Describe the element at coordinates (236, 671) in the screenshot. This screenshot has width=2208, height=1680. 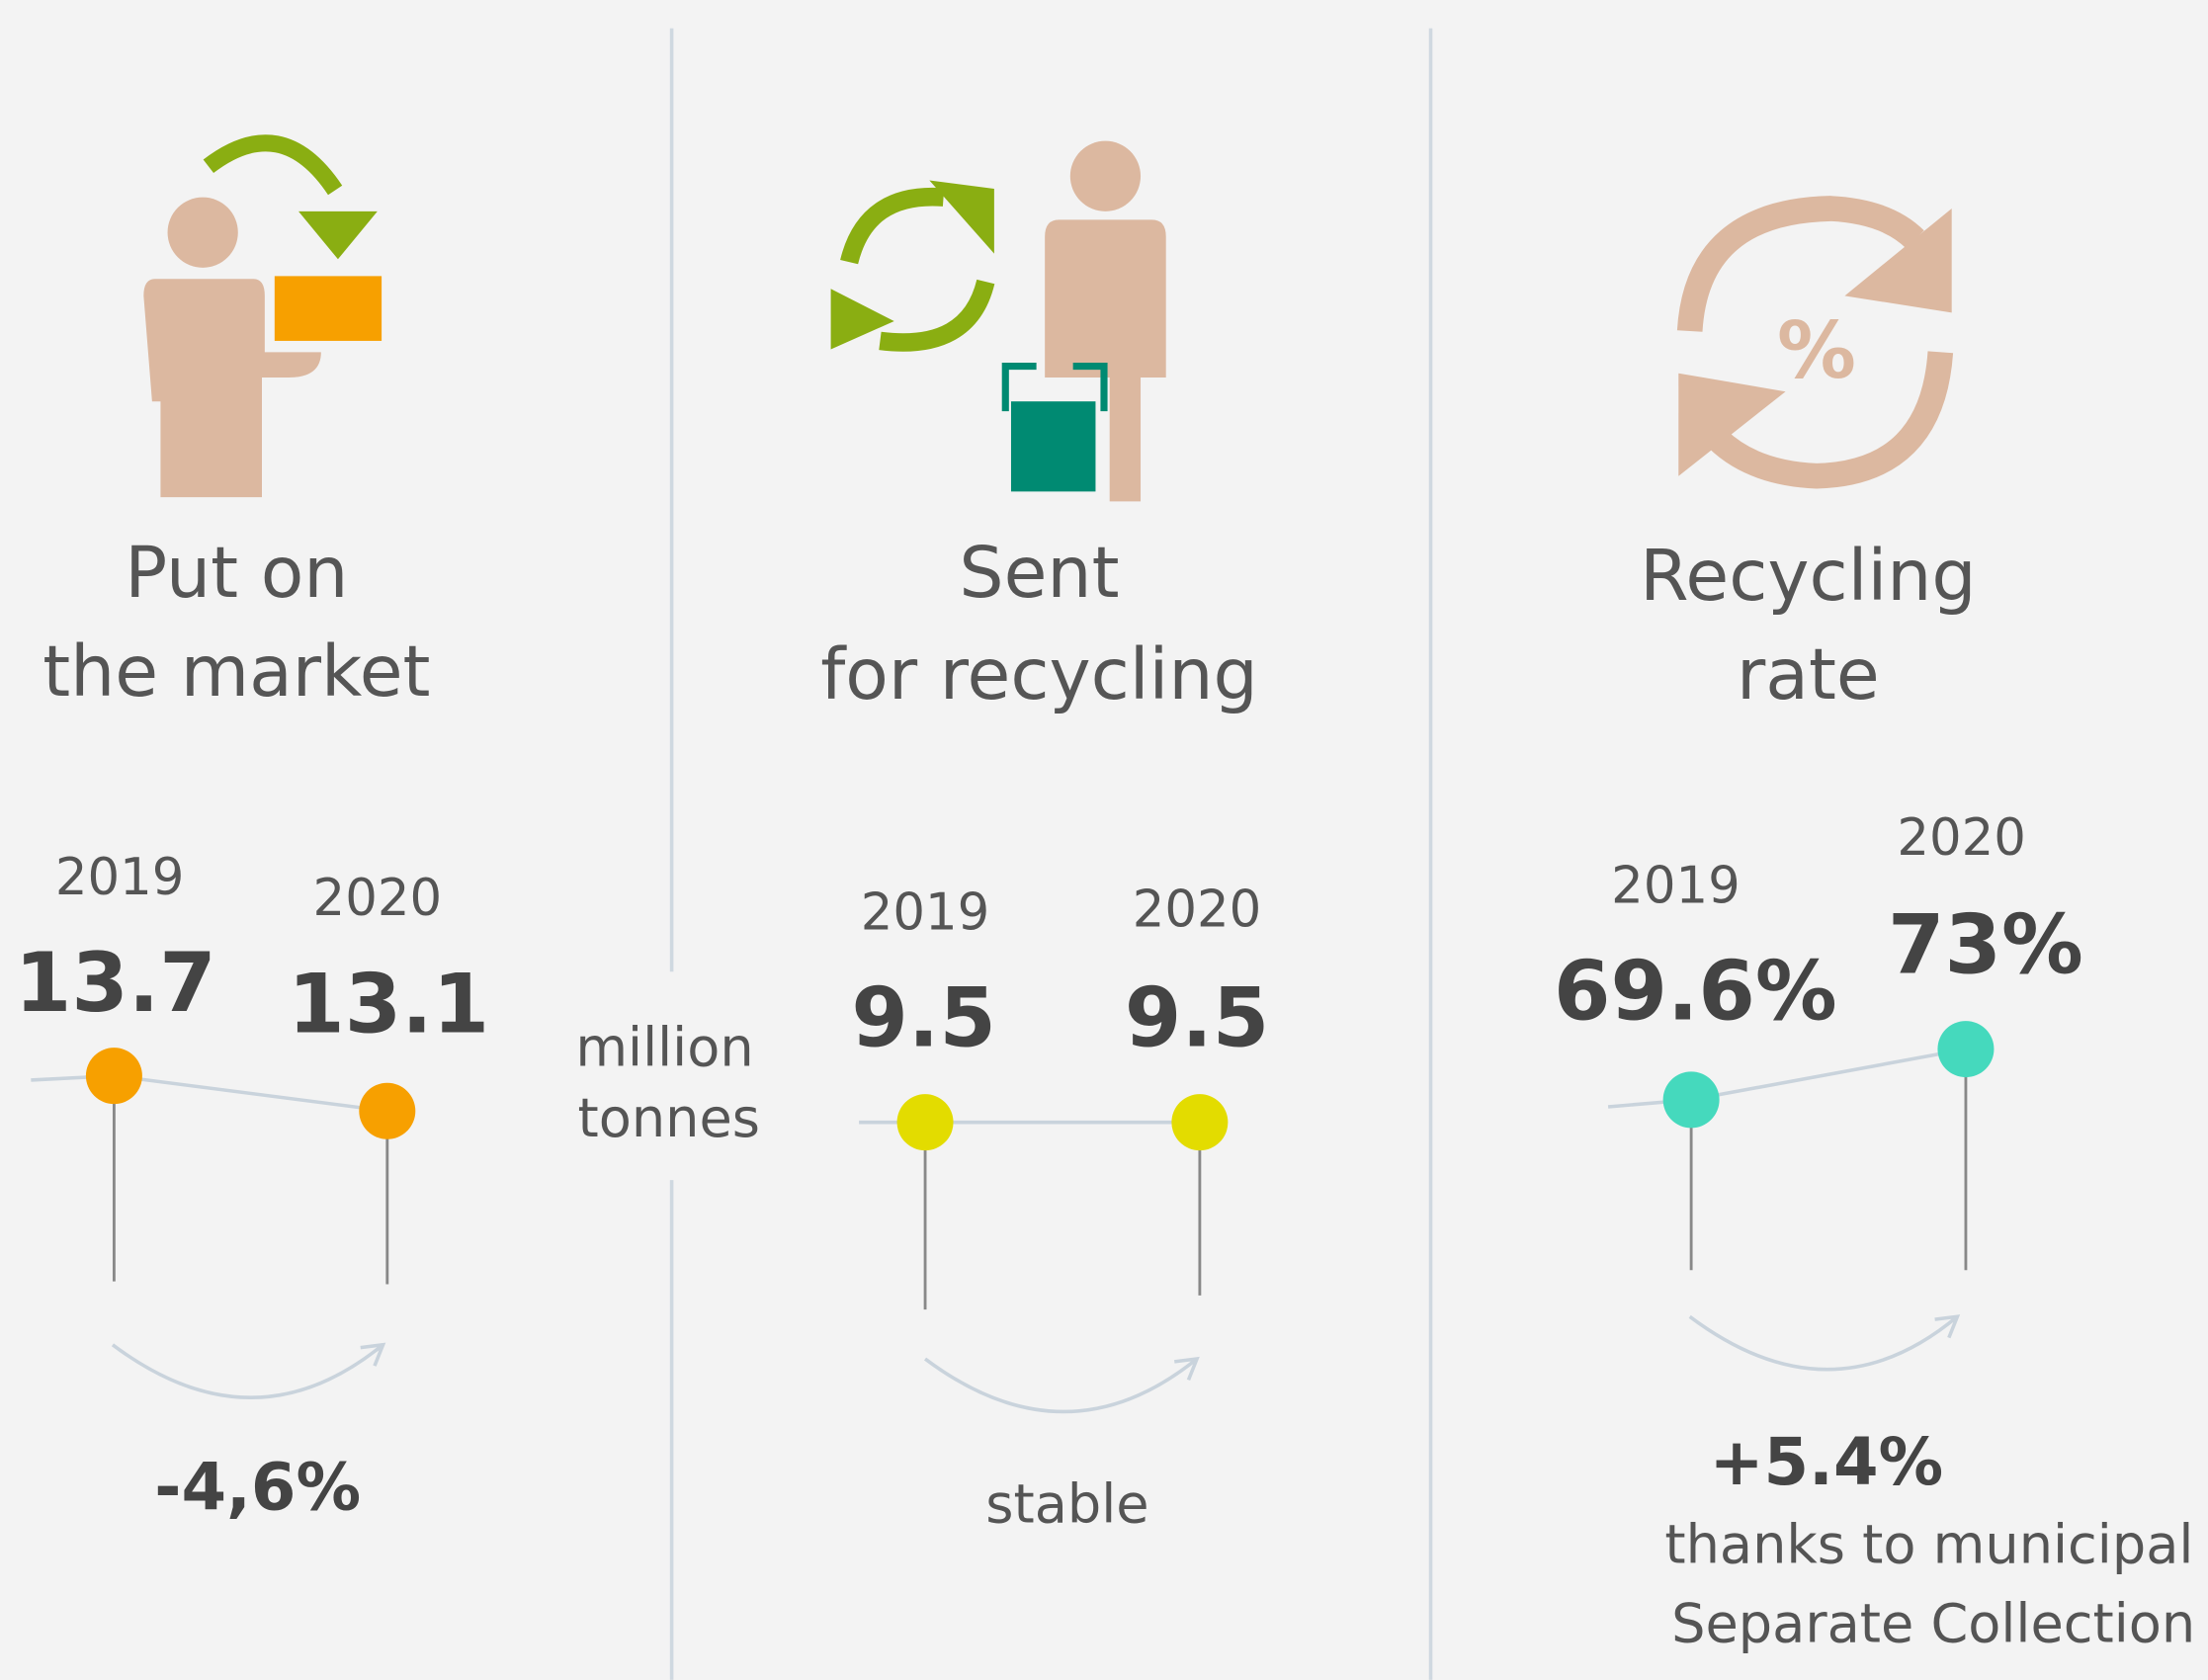
I see `panel-title: the market` at that location.